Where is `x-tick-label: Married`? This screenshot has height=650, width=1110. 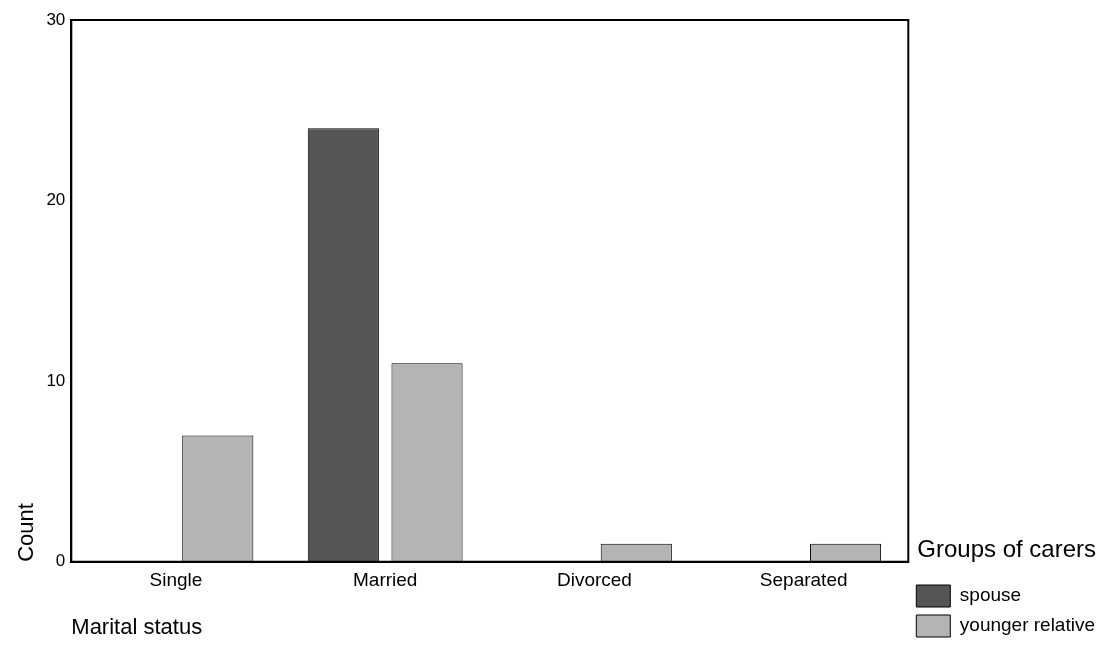 x-tick-label: Married is located at coordinates (385, 580).